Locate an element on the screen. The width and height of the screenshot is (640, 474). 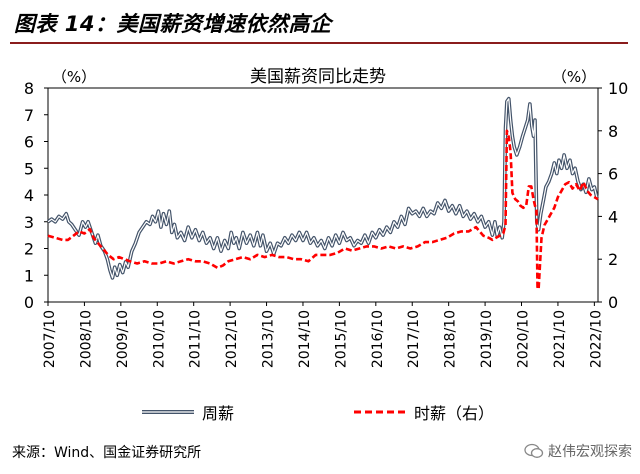
legend: 周薪 时薪（右） is located at coordinates (320, 415).